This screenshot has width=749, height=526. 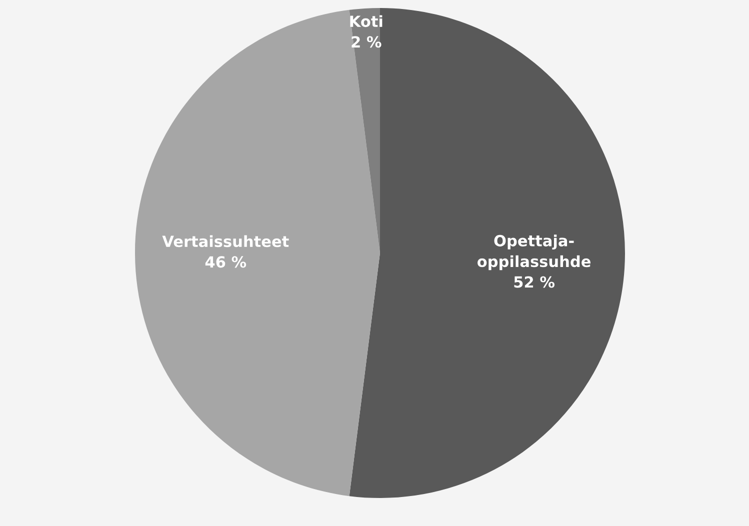 What do you see at coordinates (534, 282) in the screenshot?
I see `data-label: 52 %` at bounding box center [534, 282].